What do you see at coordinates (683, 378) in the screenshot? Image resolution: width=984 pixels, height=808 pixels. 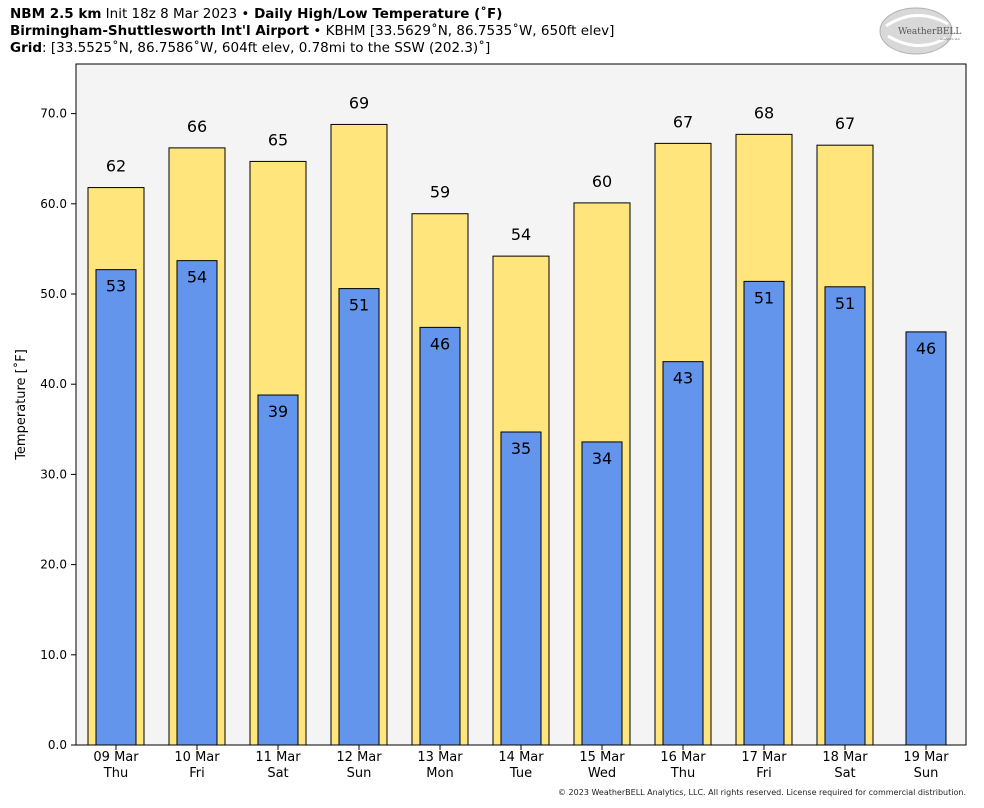 I see `low-temp-label: 43` at bounding box center [683, 378].